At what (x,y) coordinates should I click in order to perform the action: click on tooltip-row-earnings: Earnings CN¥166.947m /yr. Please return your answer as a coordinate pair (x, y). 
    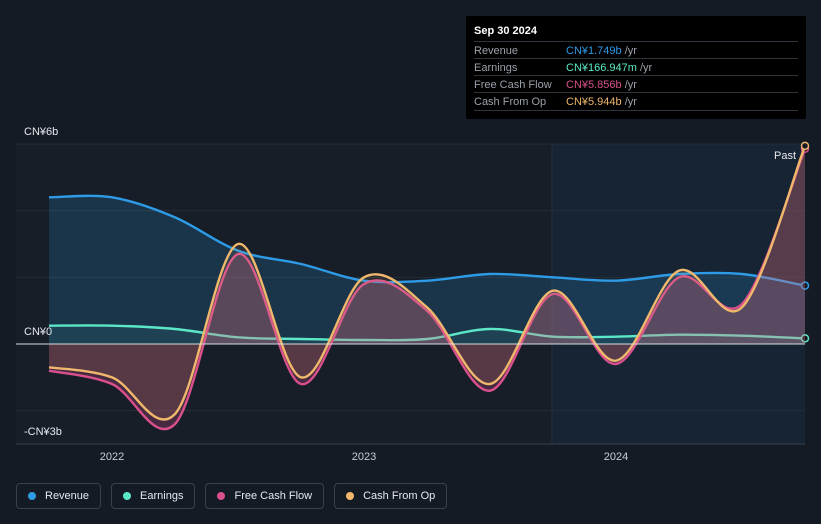
    Looking at the image, I should click on (636, 67).